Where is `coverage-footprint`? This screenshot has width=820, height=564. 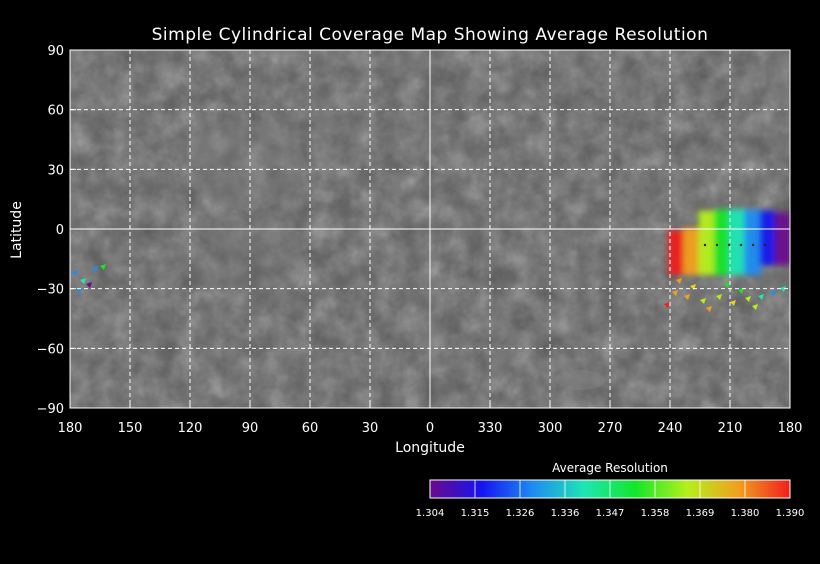
coverage-footprint is located at coordinates (729, 242).